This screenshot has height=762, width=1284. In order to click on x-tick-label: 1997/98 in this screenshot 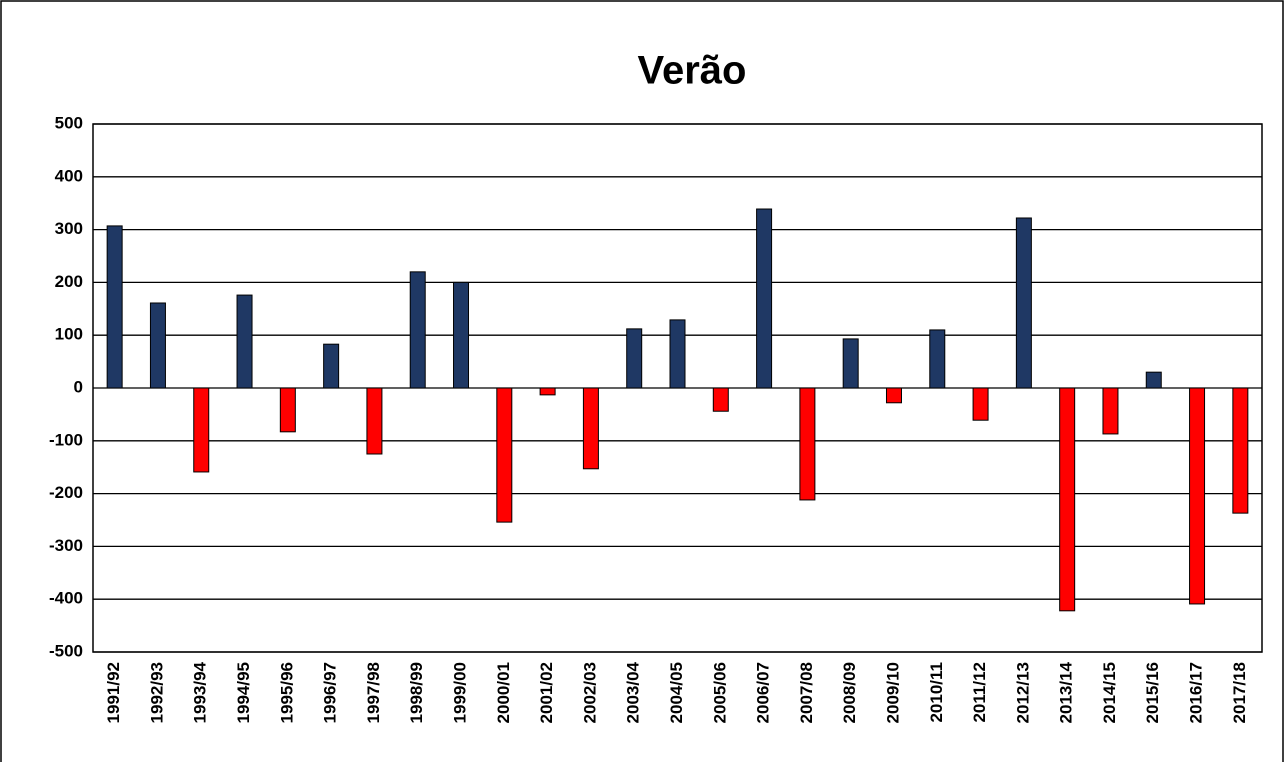, I will do `click(373, 692)`.